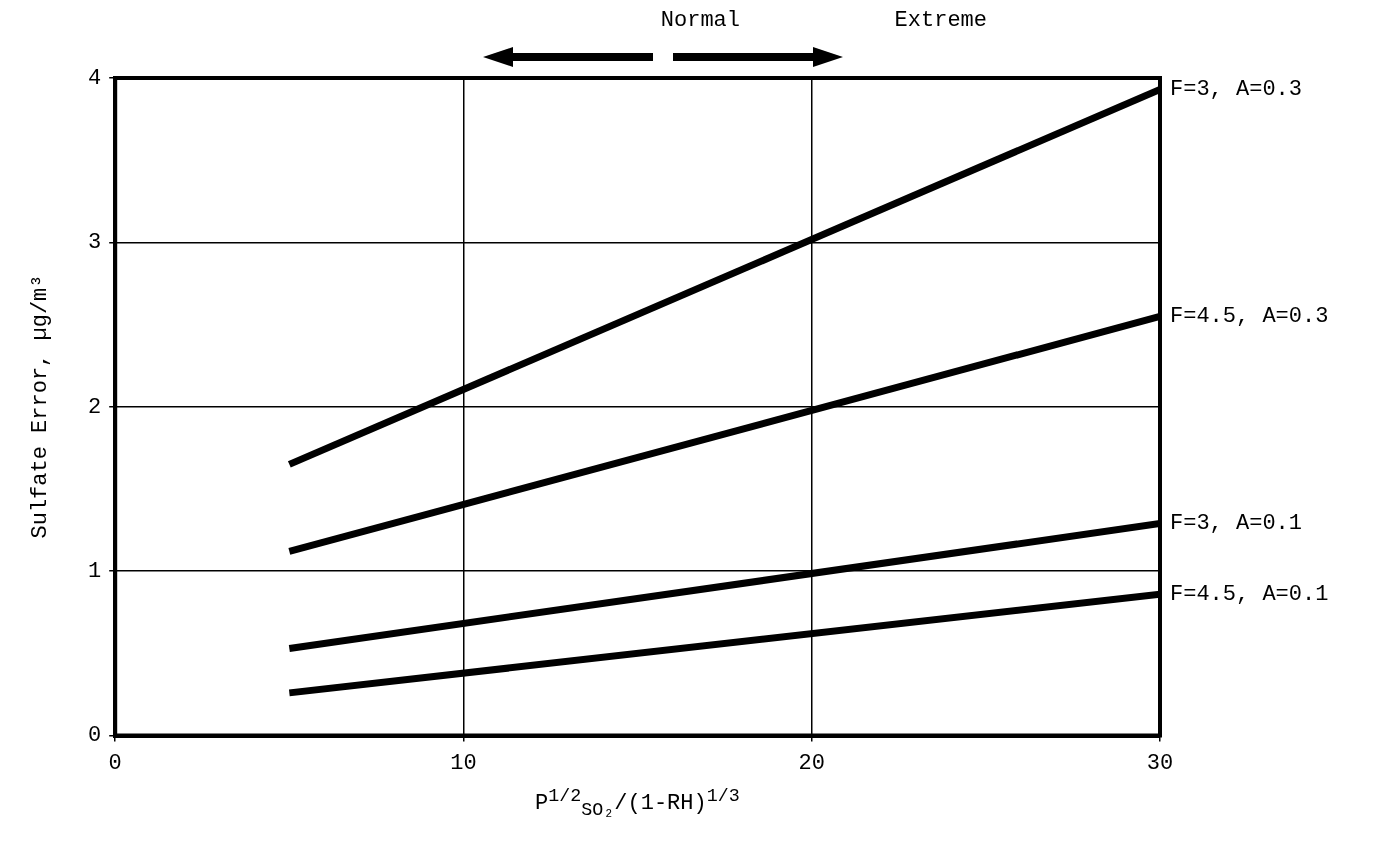 The width and height of the screenshot is (1380, 864). Describe the element at coordinates (940, 20) in the screenshot. I see `text: Extreme` at that location.